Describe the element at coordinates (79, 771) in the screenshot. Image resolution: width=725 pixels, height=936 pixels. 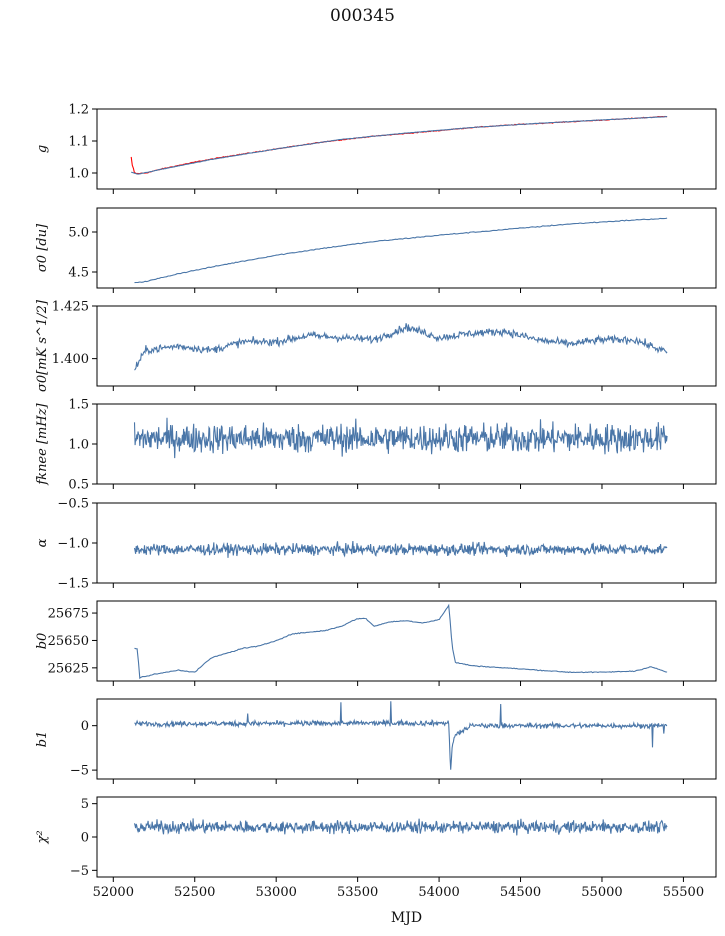
I see `y-tick-label-6-0: −5` at that location.